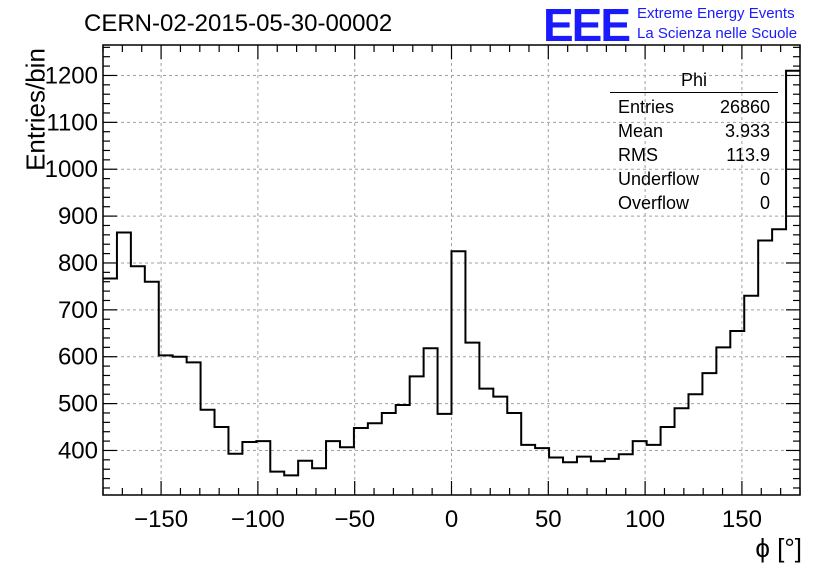 The height and width of the screenshot is (572, 836). Describe the element at coordinates (71, 169) in the screenshot. I see `y-tick-label: 1000` at that location.